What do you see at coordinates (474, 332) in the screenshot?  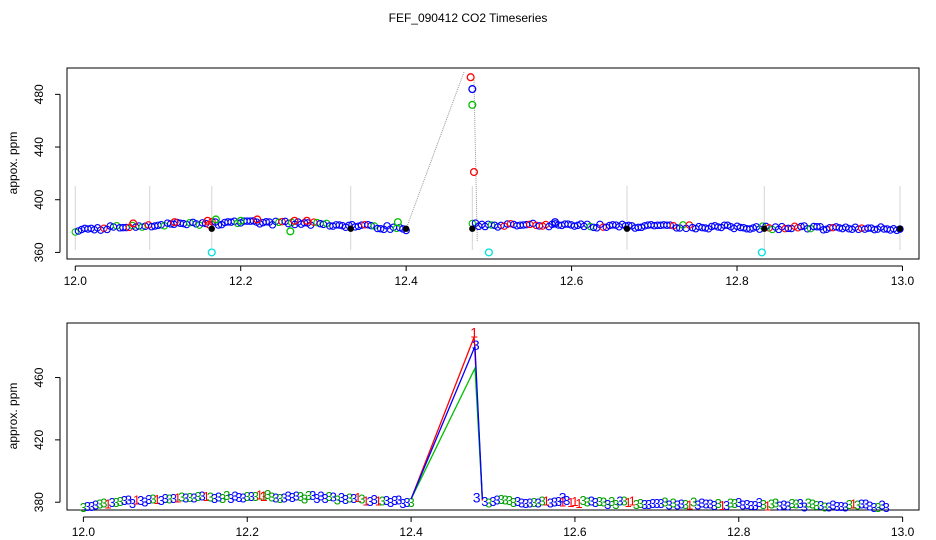 I see `point-label: 1` at bounding box center [474, 332].